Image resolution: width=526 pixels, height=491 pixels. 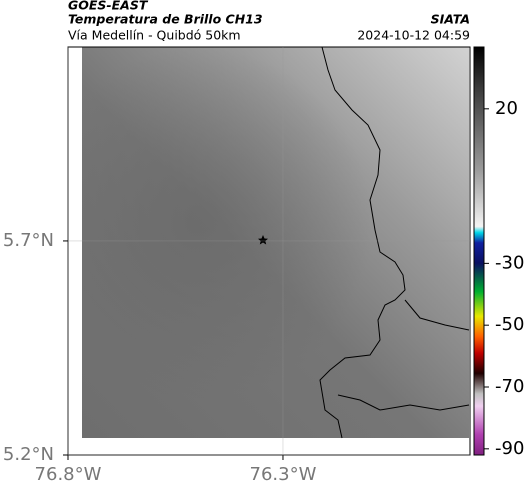 What do you see at coordinates (68, 474) in the screenshot?
I see `x-tick-label: 76.8°W` at bounding box center [68, 474].